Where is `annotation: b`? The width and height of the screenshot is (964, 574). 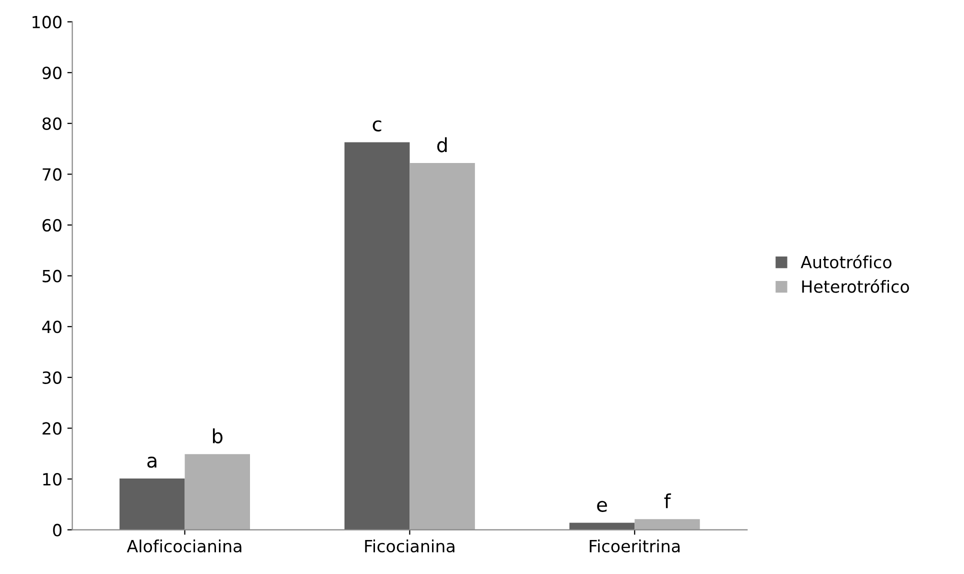
annotation: b is located at coordinates (217, 436).